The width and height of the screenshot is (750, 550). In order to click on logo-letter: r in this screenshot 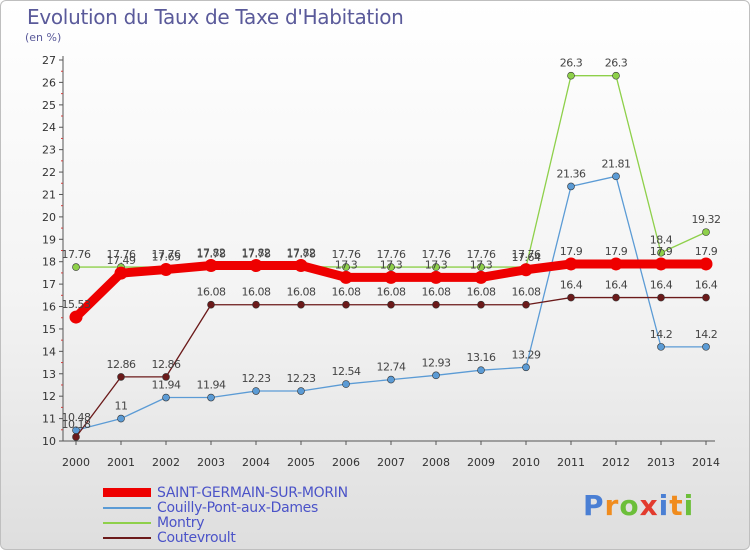, I will do `click(612, 505)`.